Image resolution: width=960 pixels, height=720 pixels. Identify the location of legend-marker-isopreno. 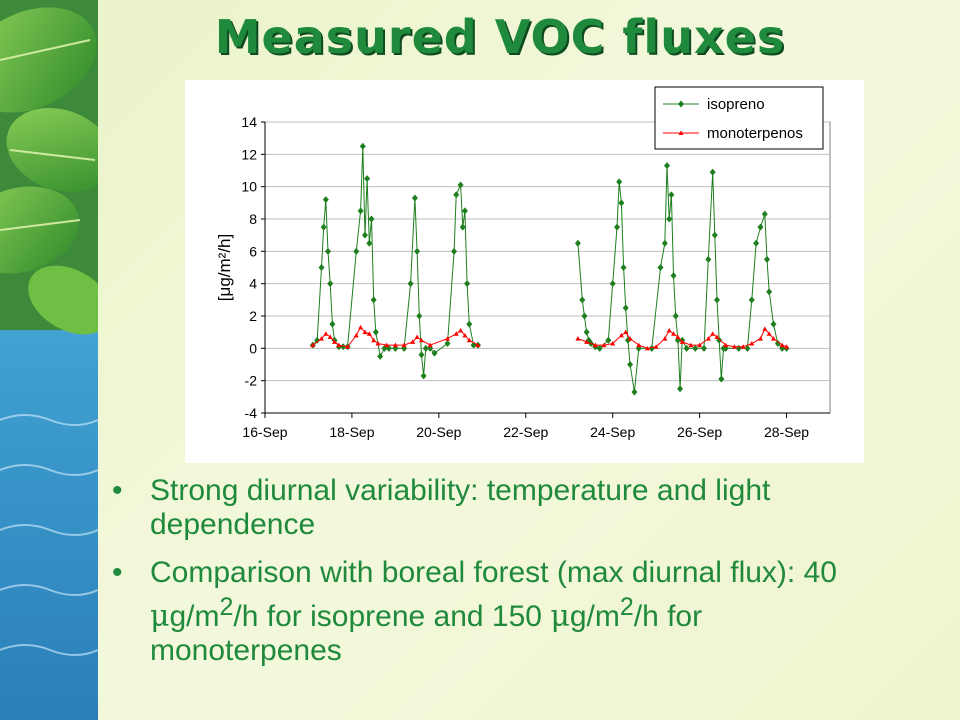
(681, 104).